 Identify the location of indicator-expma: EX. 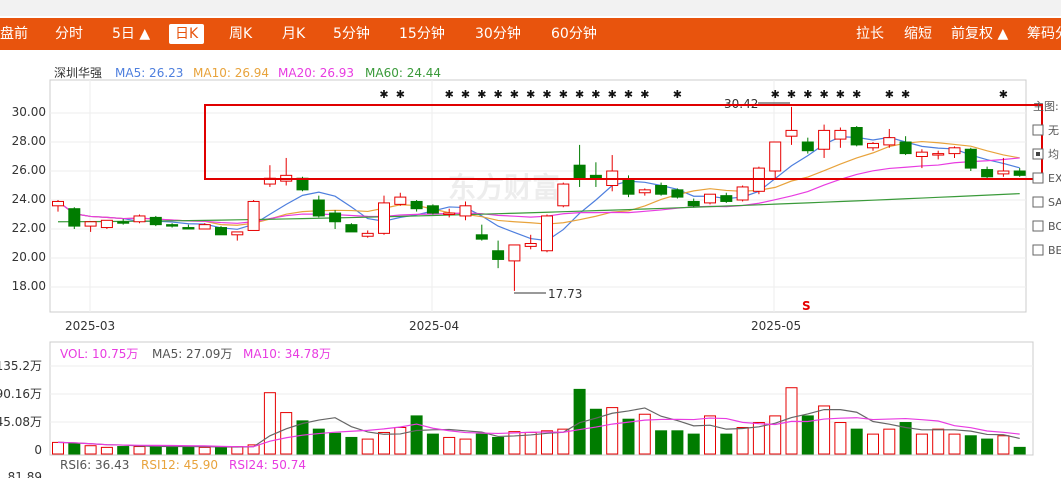
(1046, 178).